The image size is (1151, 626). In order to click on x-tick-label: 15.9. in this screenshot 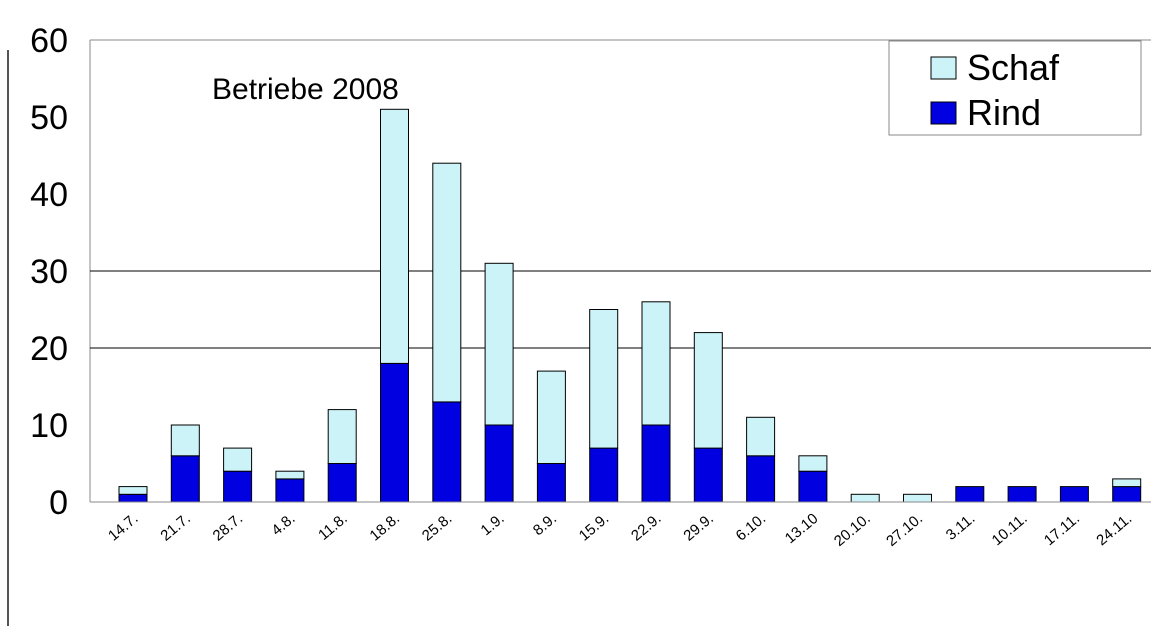, I will do `click(594, 527)`.